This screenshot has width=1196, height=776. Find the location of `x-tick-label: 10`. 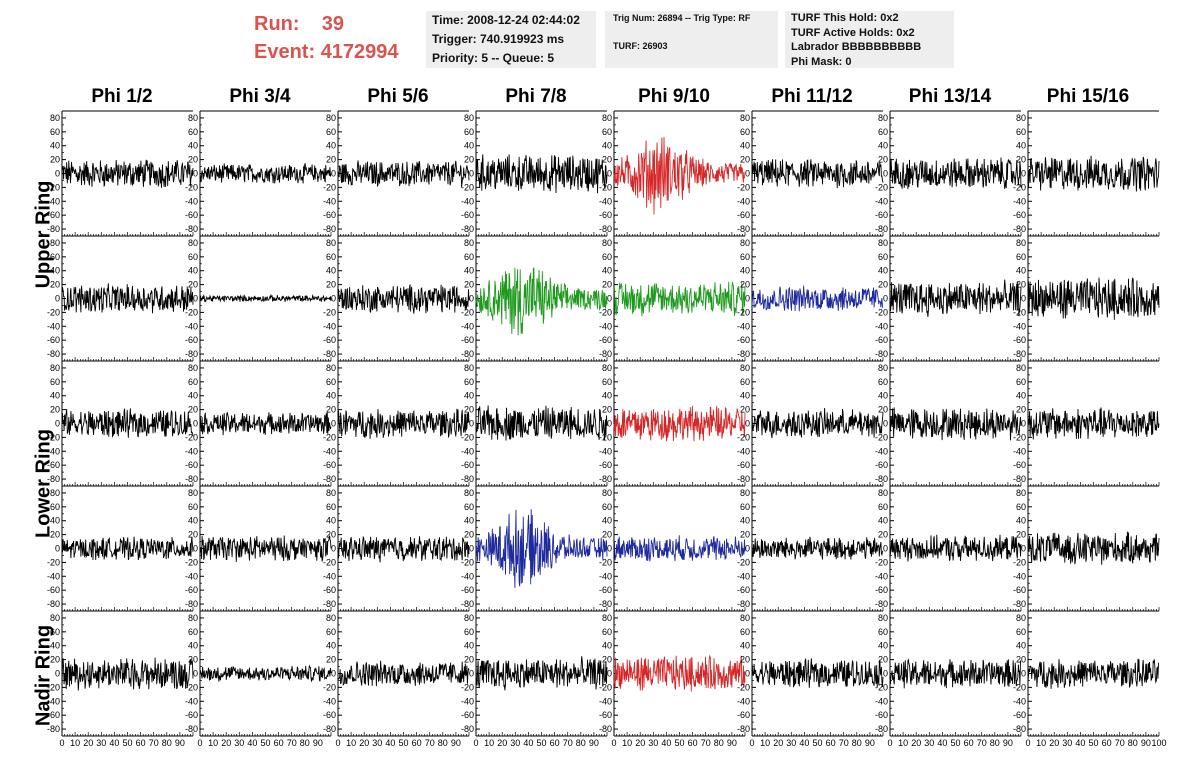

x-tick-label: 10 is located at coordinates (627, 743).